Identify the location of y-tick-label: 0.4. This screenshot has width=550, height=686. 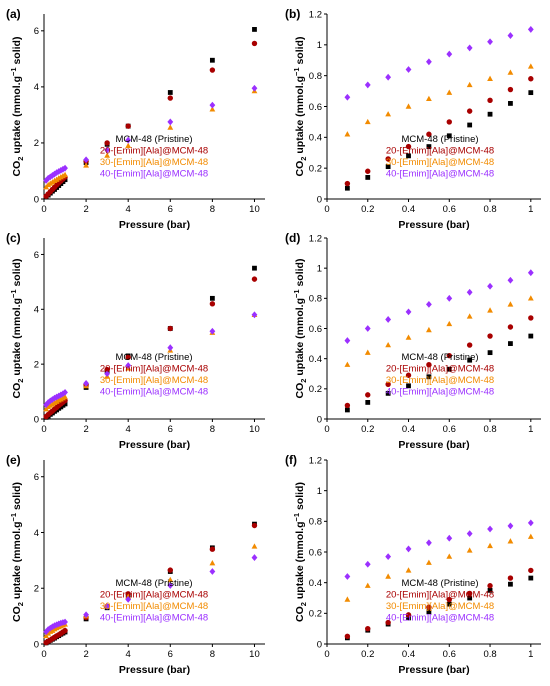
(315, 583).